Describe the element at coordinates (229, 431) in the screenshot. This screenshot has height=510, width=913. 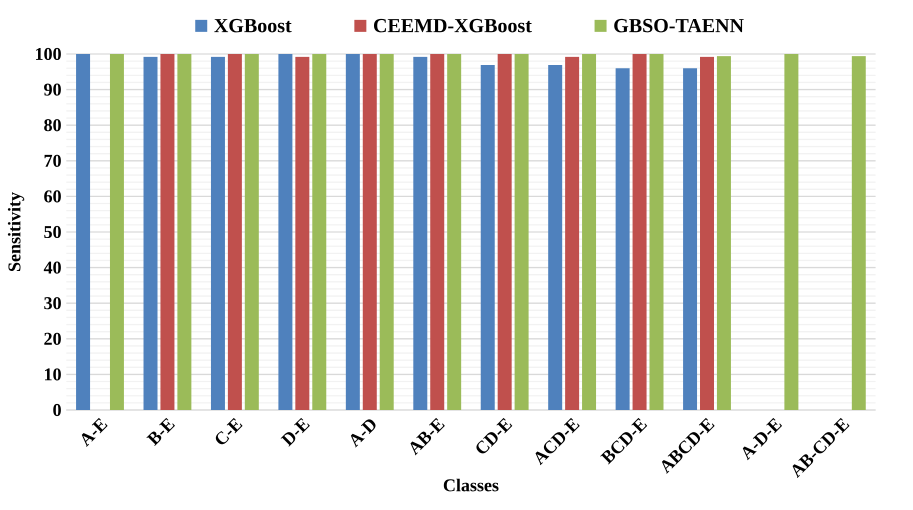
I see `x-tick-label: C-E` at that location.